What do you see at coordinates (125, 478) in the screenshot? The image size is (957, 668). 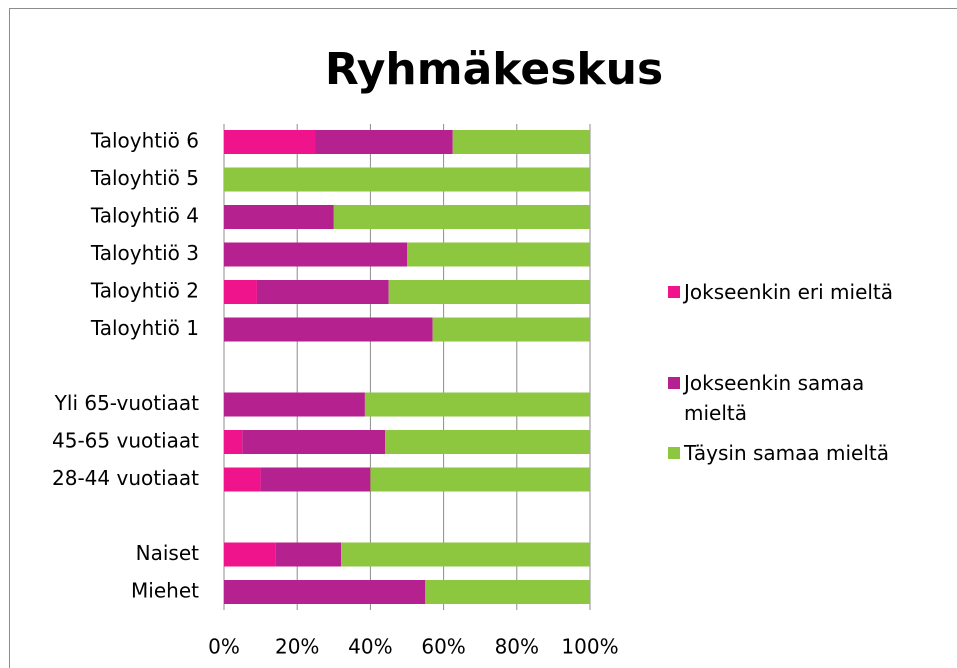 I see `y-tick-label: 28-44 vuotiaat` at bounding box center [125, 478].